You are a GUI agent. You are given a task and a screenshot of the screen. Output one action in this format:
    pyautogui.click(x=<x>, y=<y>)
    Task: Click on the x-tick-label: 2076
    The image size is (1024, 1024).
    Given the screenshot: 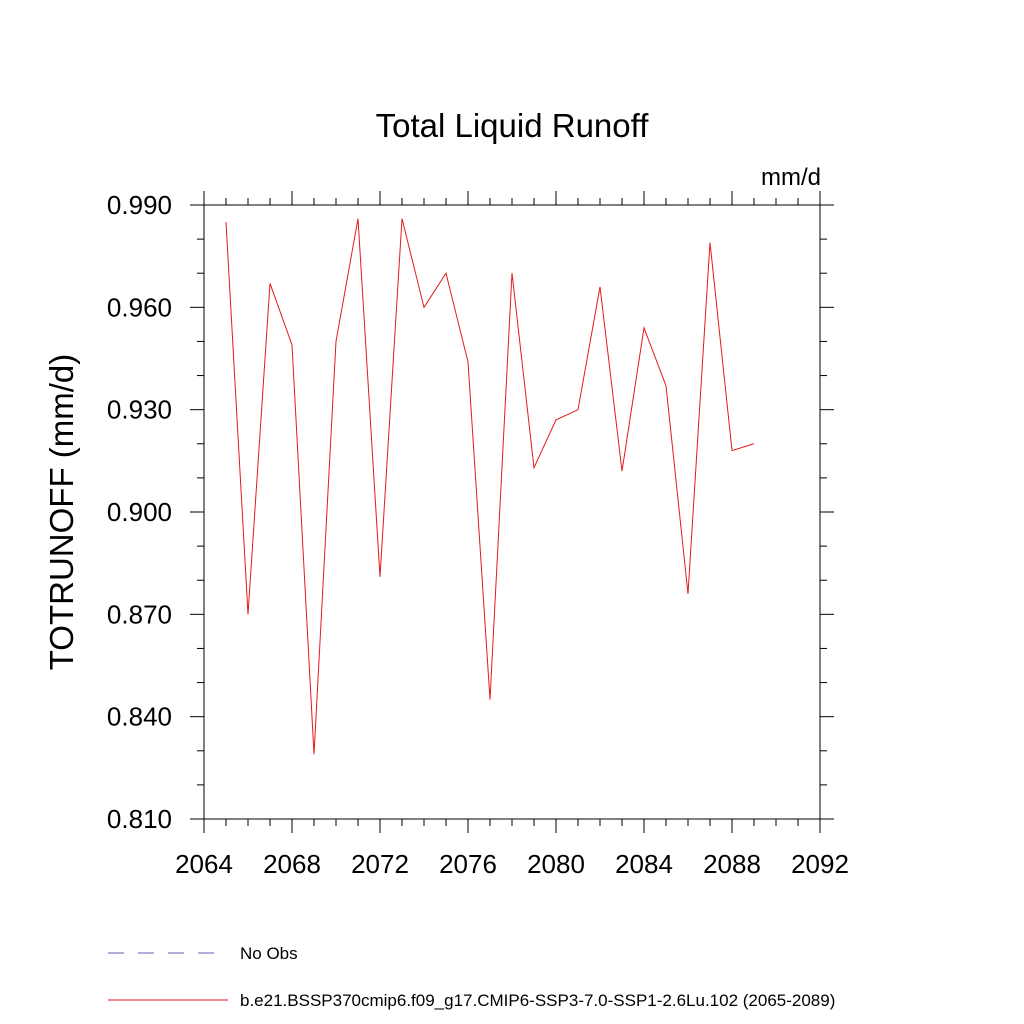 What is the action you would take?
    pyautogui.click(x=468, y=864)
    